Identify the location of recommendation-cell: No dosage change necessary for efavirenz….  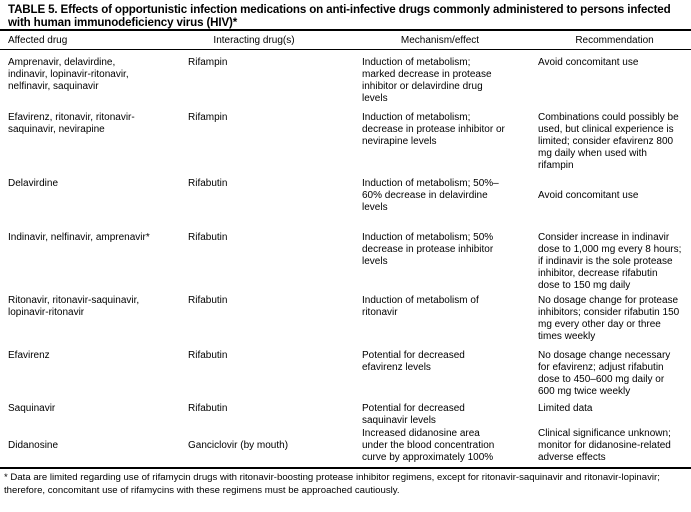
(604, 373).